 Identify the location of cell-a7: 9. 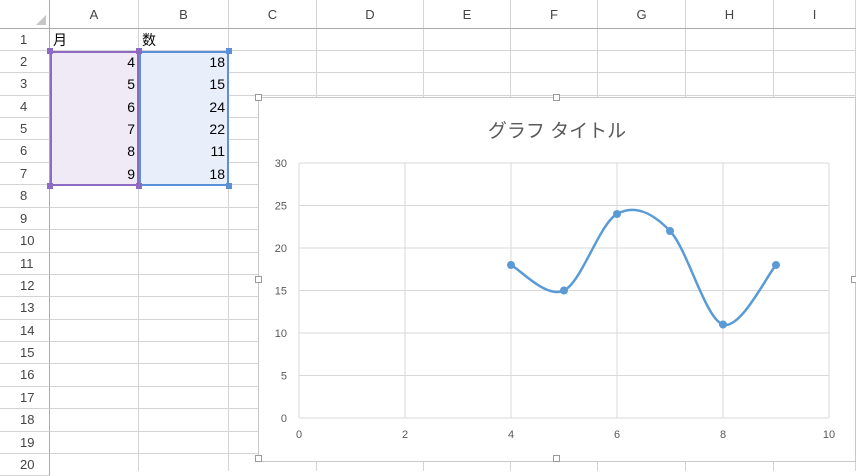
(131, 174).